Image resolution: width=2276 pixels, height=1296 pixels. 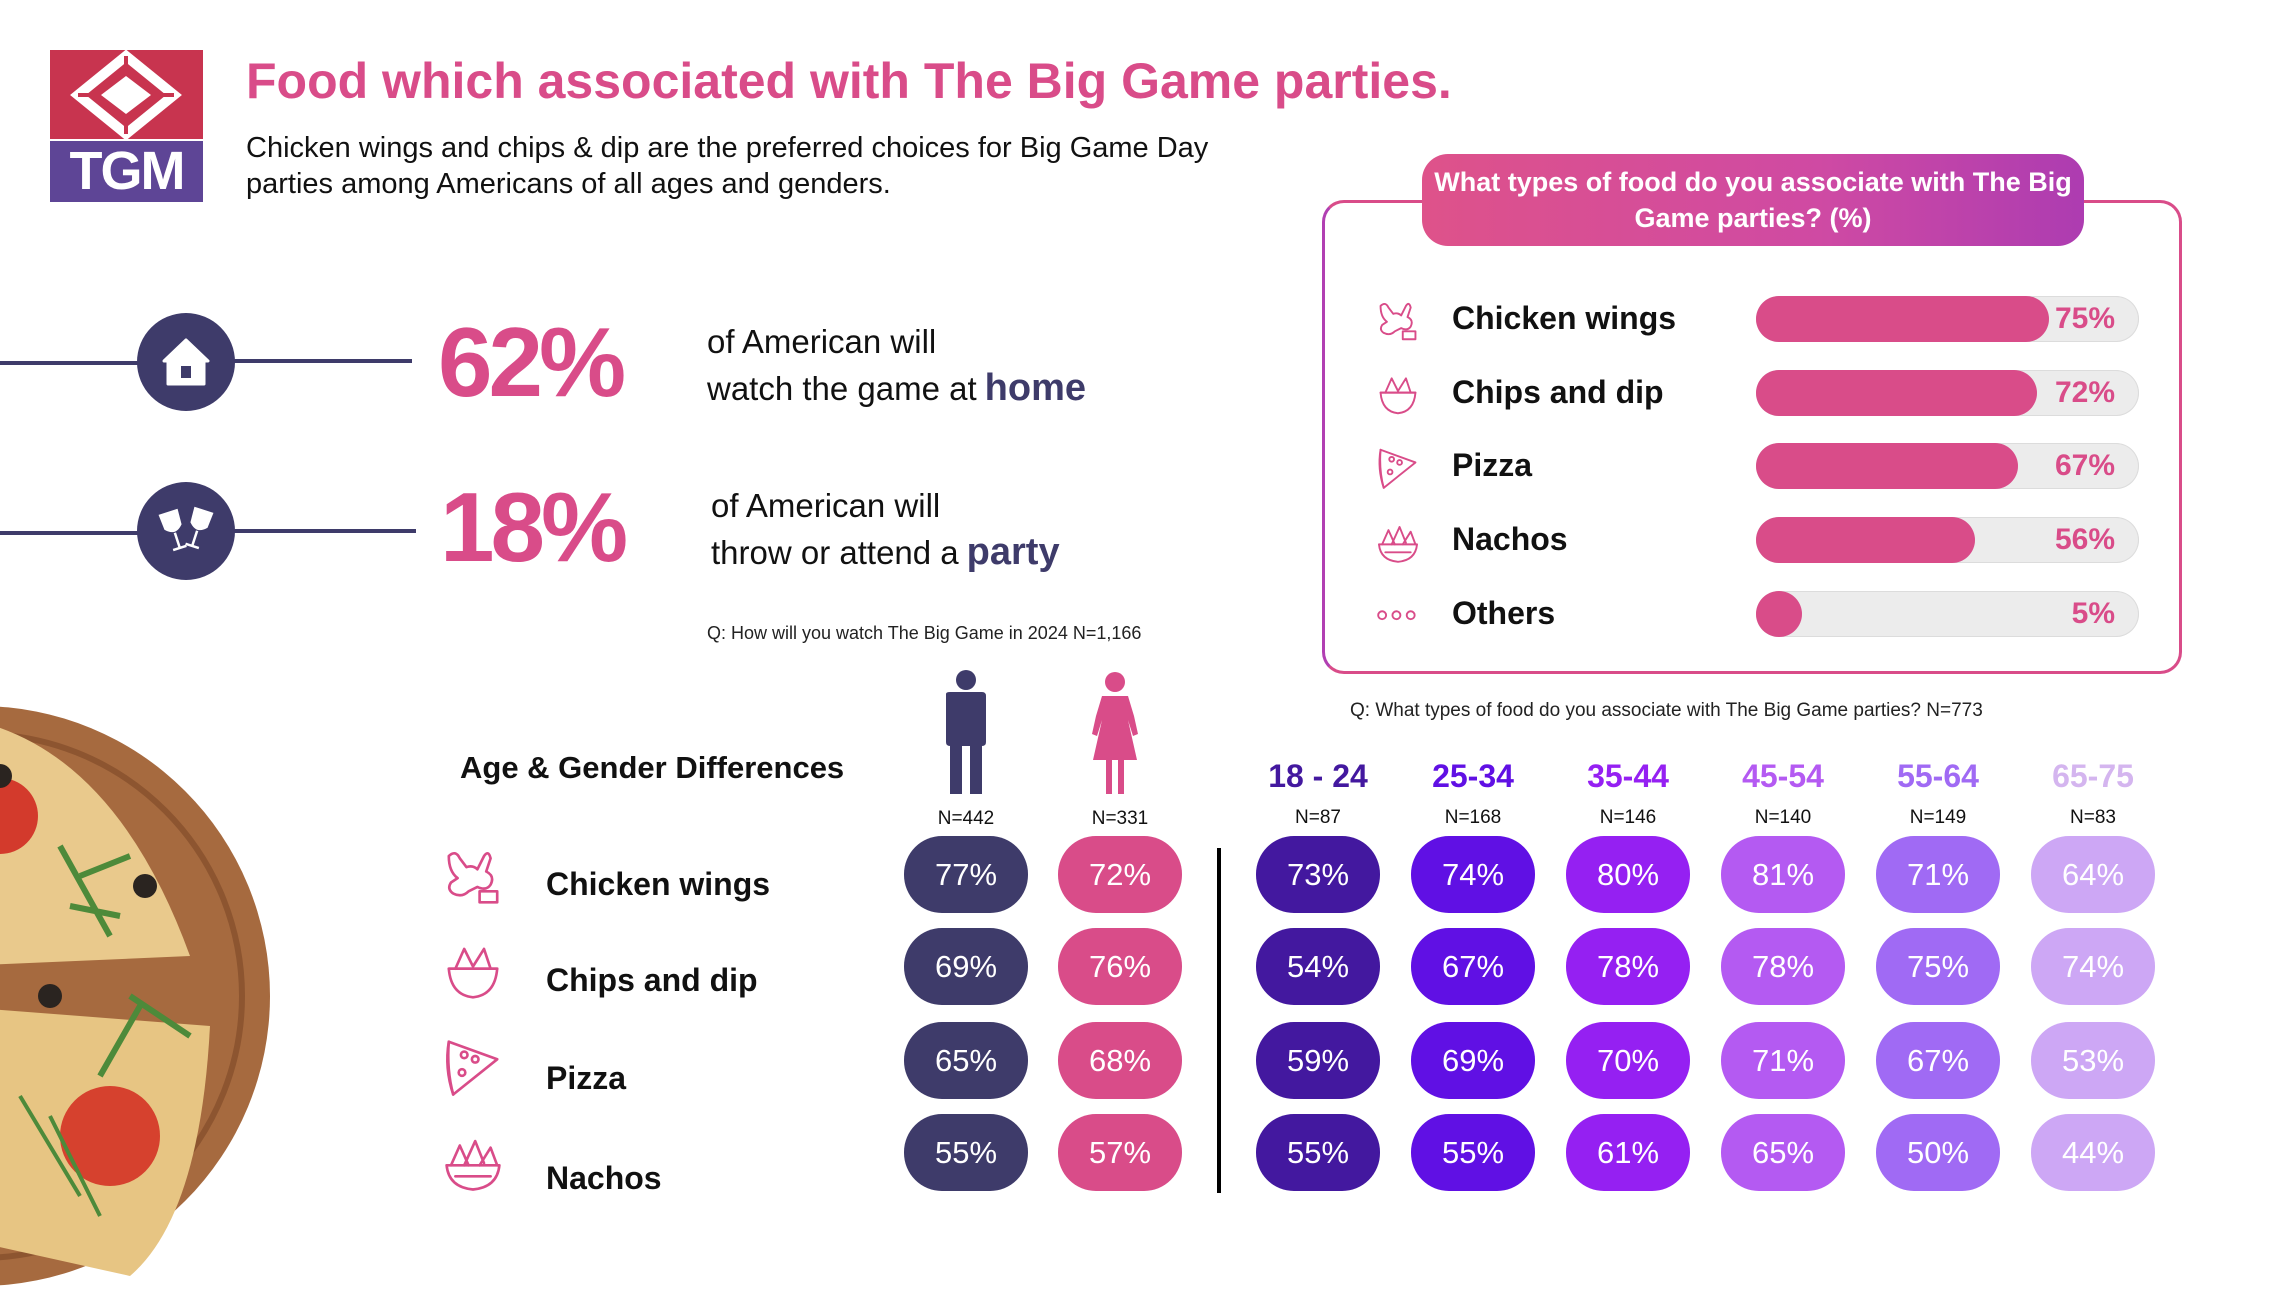 I want to click on stat-party-value: 18%, so click(x=534, y=527).